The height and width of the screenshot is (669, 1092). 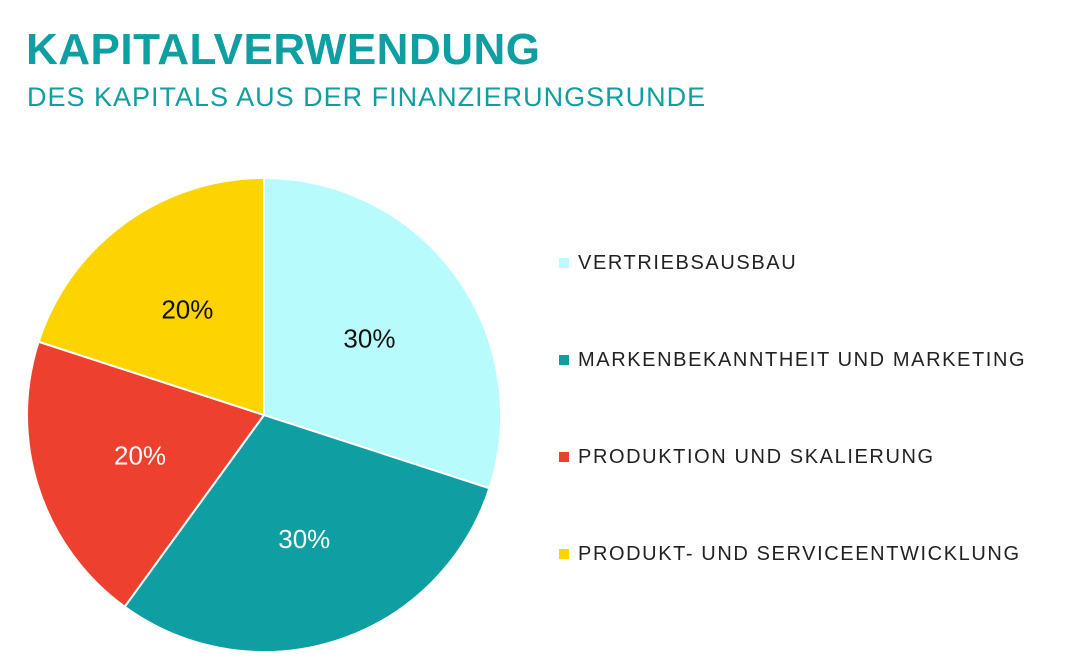 I want to click on legend-label: PRODUKT- UND SERVICEENTWICKLUNG, so click(x=799, y=553).